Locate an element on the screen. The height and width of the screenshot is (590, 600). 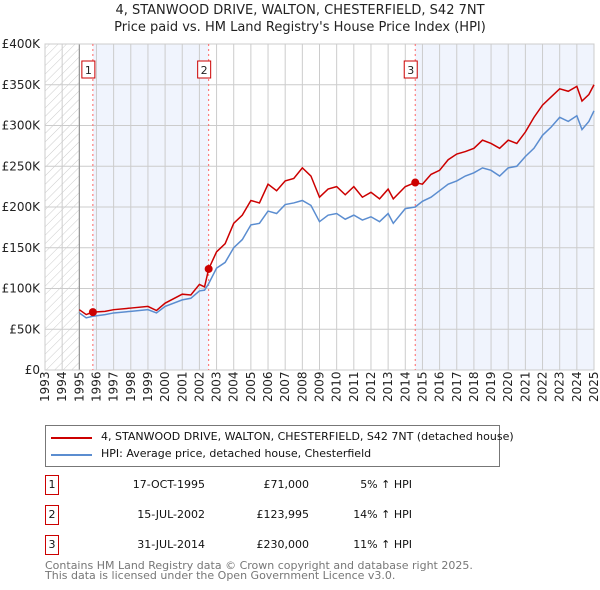
x-tick-label: 2006 is located at coordinates (268, 386).